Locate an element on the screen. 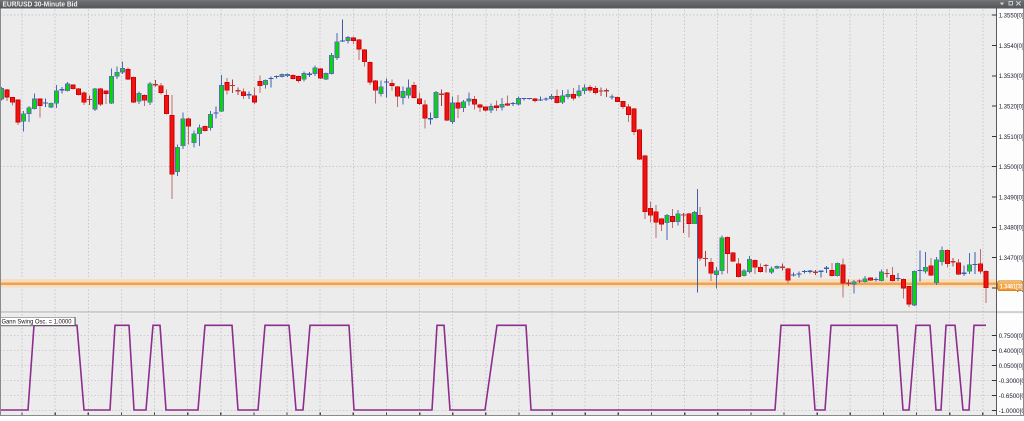 The width and height of the screenshot is (1024, 421). svg-text: Gann Swing Osc. = 1.0000 is located at coordinates (37, 321).